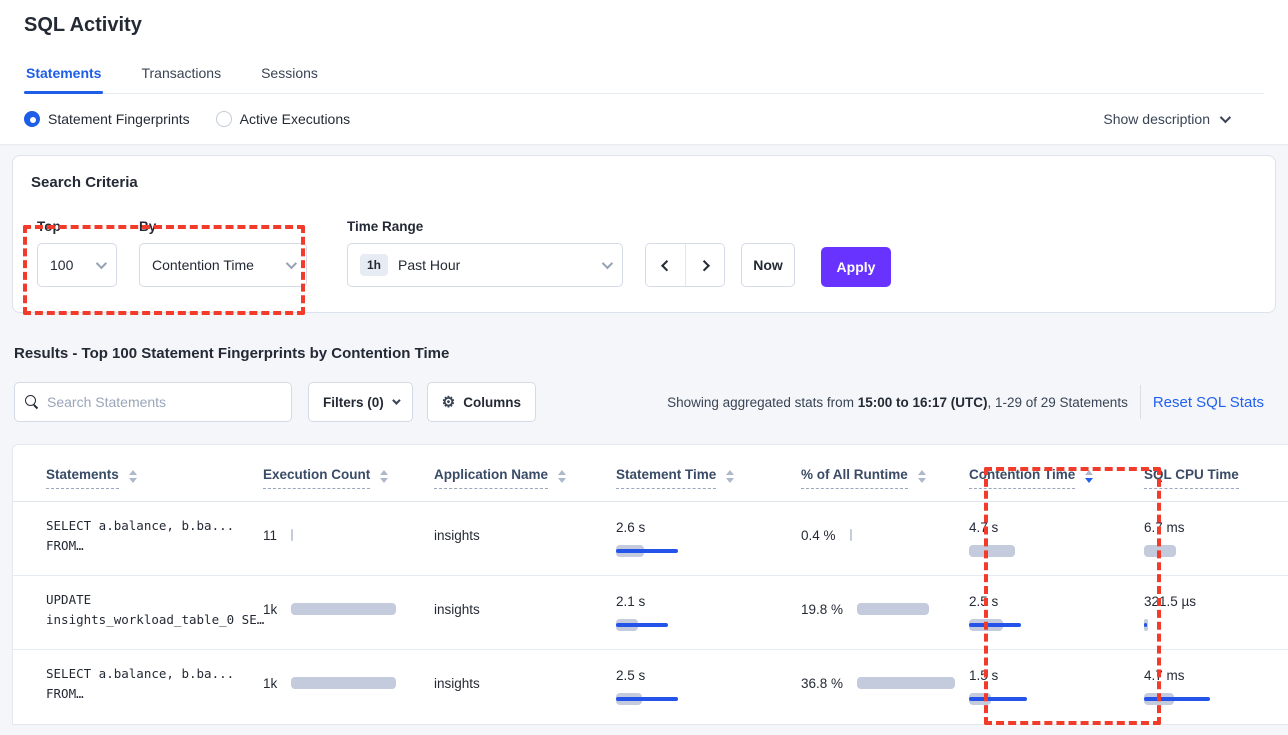 Image resolution: width=1288 pixels, height=735 pixels. I want to click on chevron-right-icon, so click(704, 266).